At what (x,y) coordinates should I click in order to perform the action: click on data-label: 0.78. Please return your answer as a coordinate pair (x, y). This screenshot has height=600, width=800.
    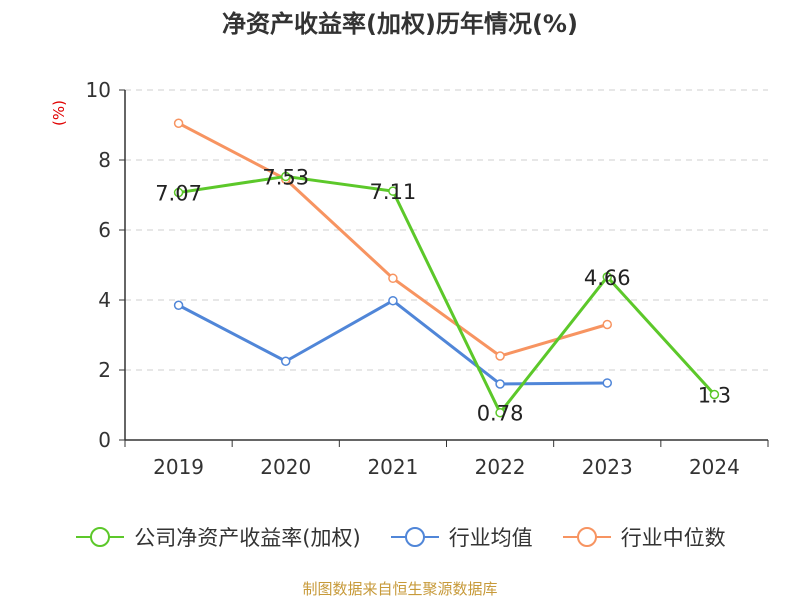
    Looking at the image, I should click on (500, 414).